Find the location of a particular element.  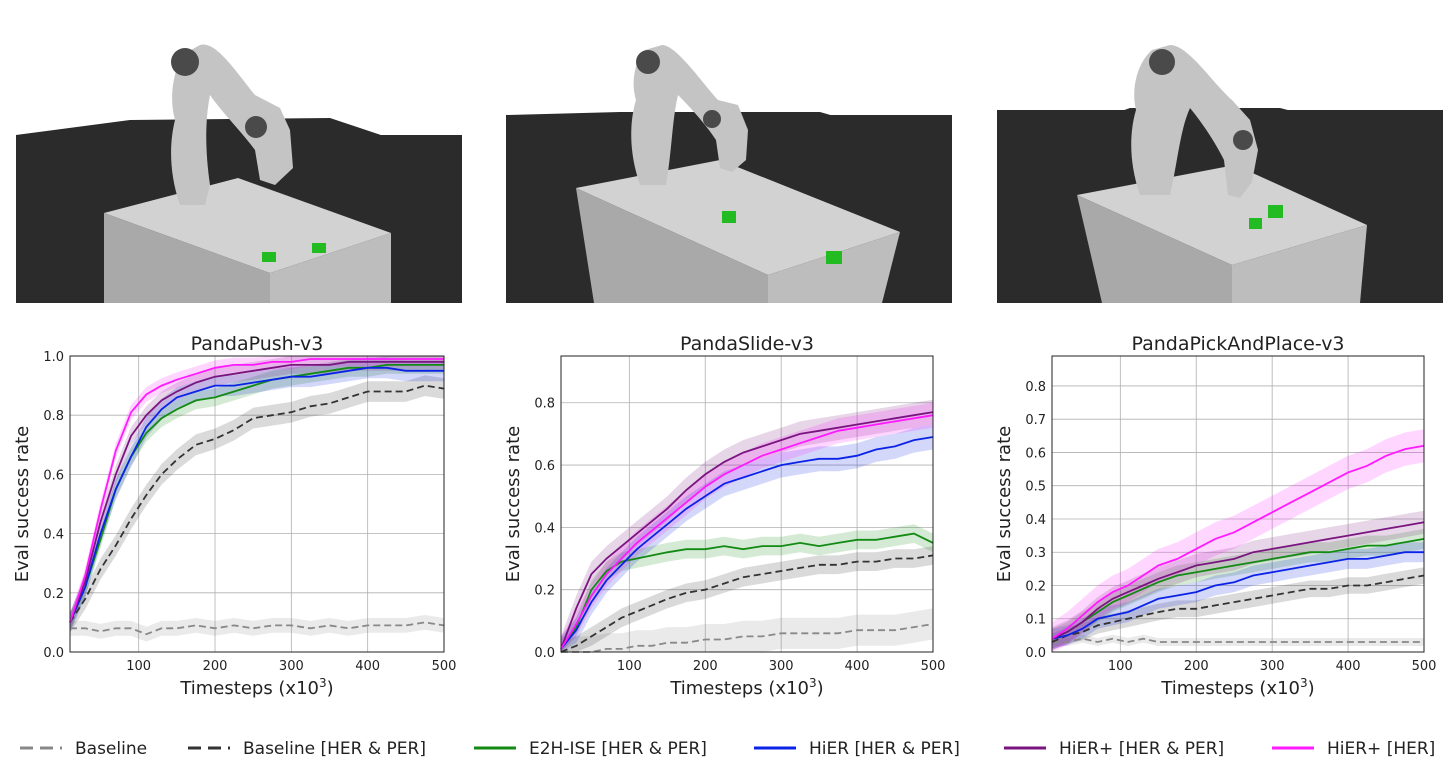

y-tick-label: 0.5 is located at coordinates (1035, 487).